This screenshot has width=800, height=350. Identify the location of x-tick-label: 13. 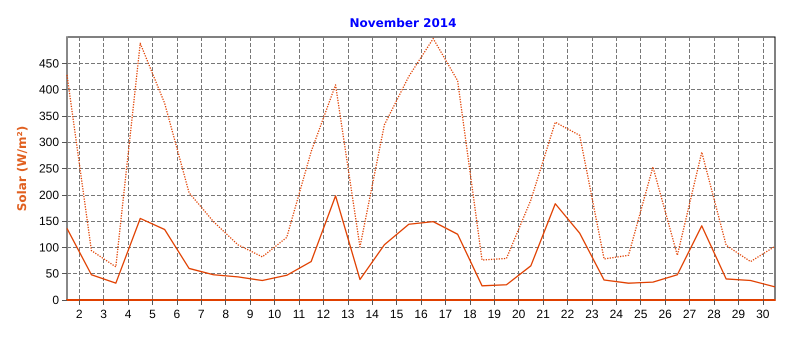
(348, 314).